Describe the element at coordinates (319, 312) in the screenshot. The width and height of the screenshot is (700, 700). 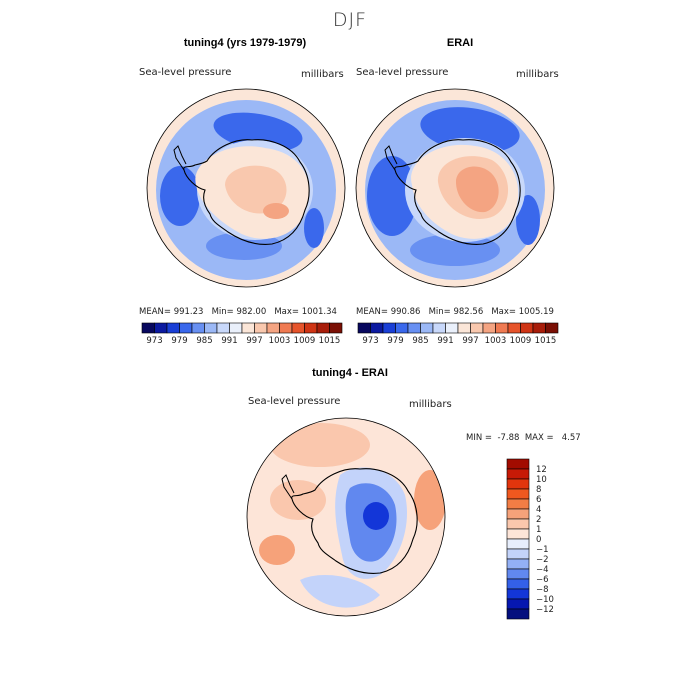
I see `panel-1-max-value: 1001.34` at that location.